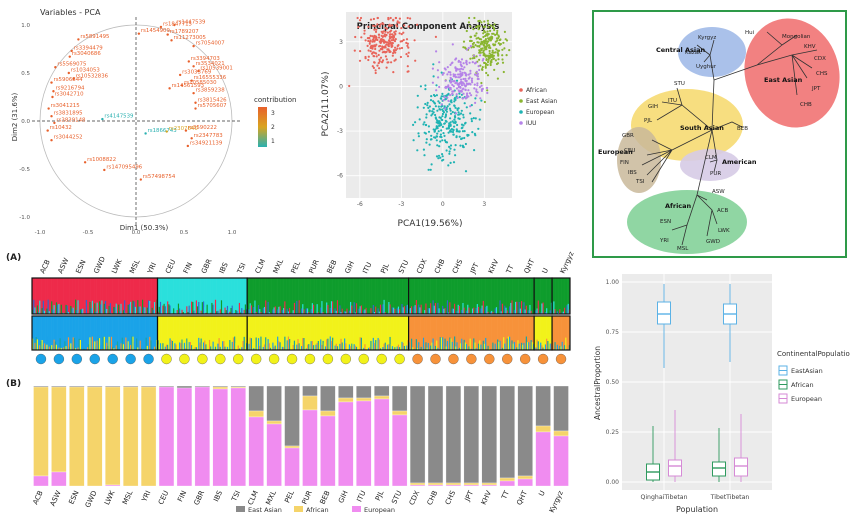 The width and height of the screenshot is (853, 528). What do you see at coordinates (328, 398) in the screenshot?
I see `stacked-bar-segment` at bounding box center [328, 398].